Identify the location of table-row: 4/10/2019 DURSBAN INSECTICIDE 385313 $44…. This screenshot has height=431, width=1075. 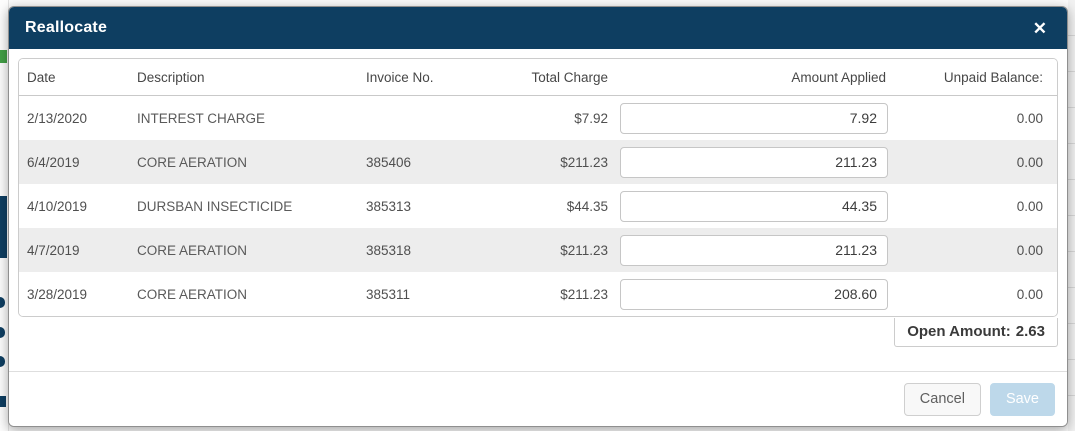
(538, 206).